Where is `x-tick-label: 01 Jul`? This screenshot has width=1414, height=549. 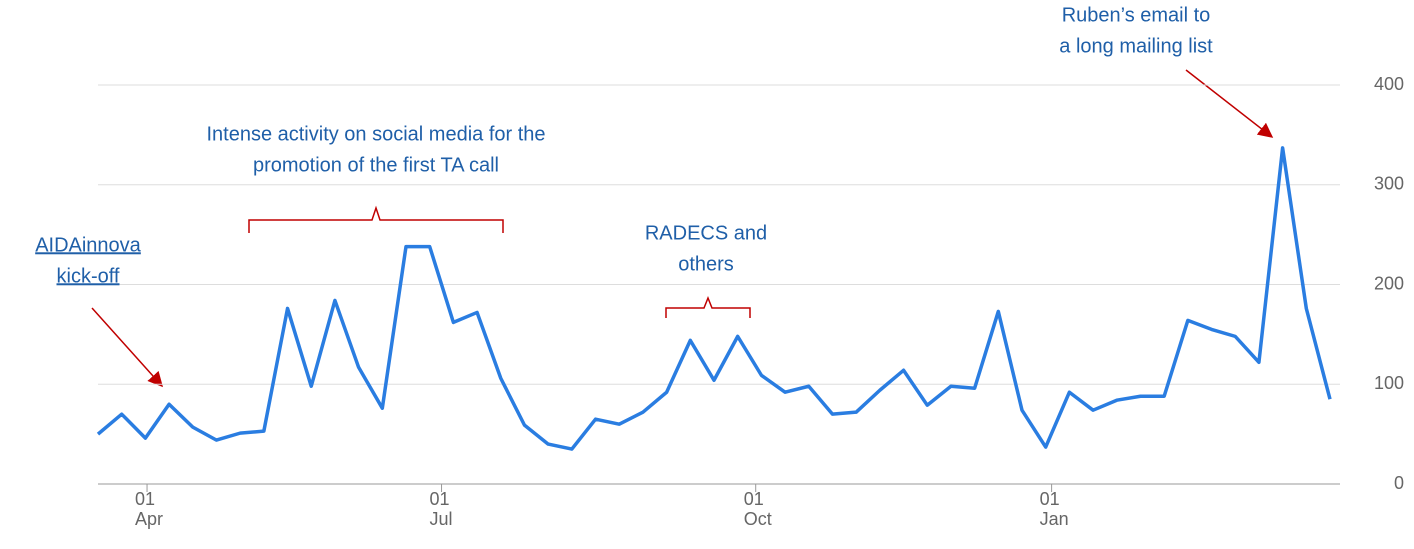
x-tick-label: 01 Jul is located at coordinates (441, 509).